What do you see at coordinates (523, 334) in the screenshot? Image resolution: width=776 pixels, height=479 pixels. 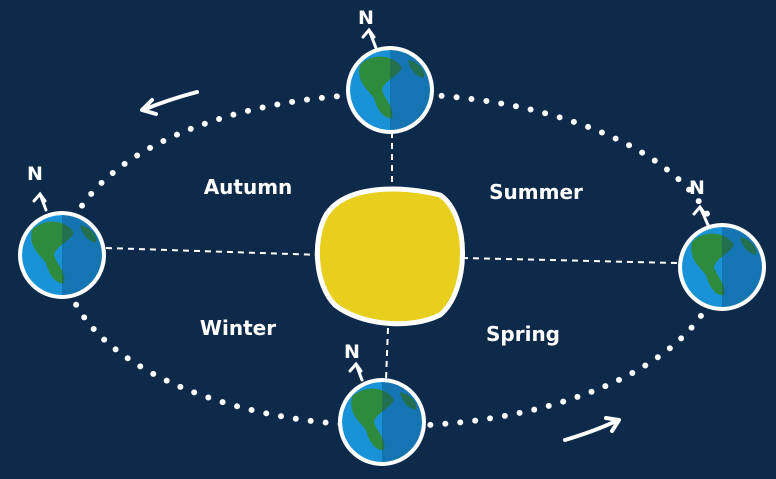 I see `season-label: Spring` at bounding box center [523, 334].